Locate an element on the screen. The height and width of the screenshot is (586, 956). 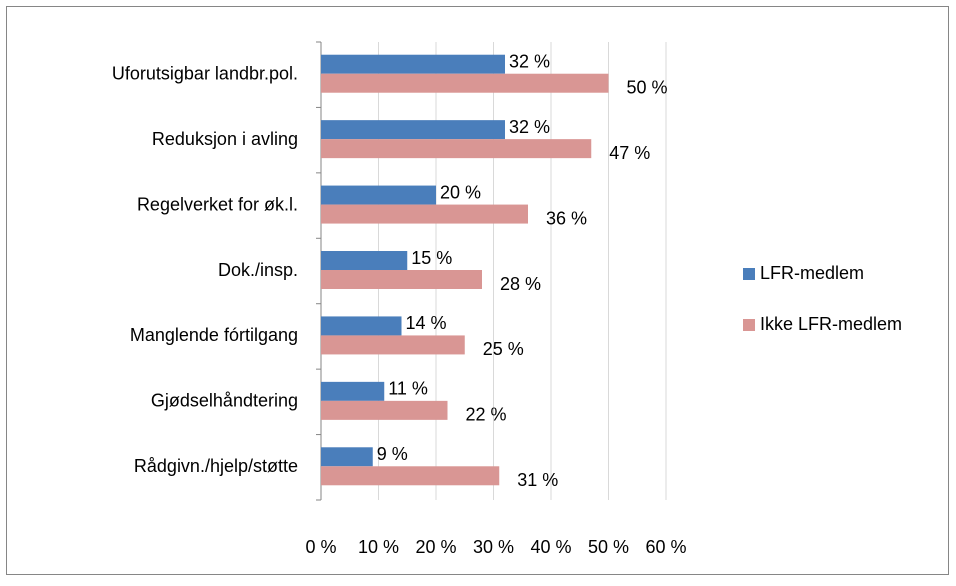
y-tick-label: Dok./insp. is located at coordinates (258, 270).